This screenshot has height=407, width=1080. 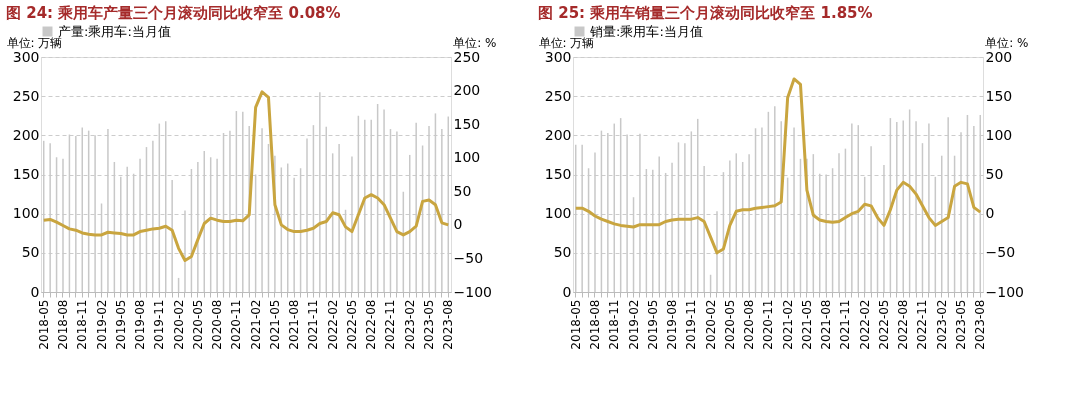 What do you see at coordinates (173, 13) in the screenshot?
I see `chart-title: 图 24: 乘用车产量三个月滚动同比收窄至 0.08%` at bounding box center [173, 13].